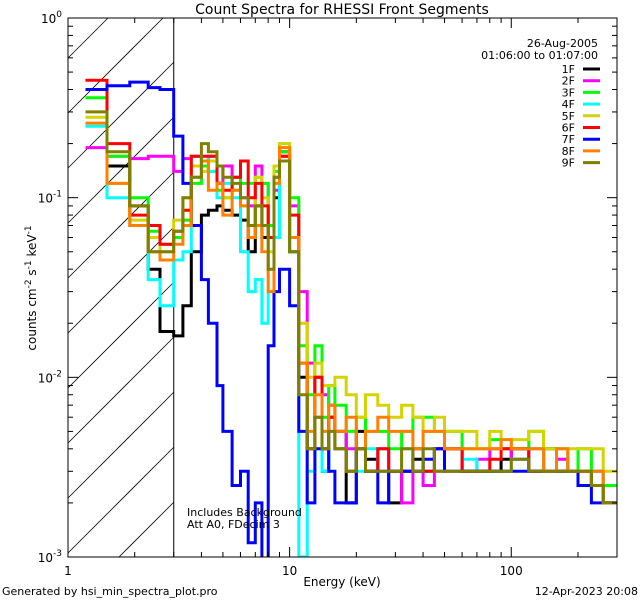 Image resolution: width=640 pixels, height=600 pixels. What do you see at coordinates (568, 139) in the screenshot?
I see `legend-label-7F: 7F` at bounding box center [568, 139].